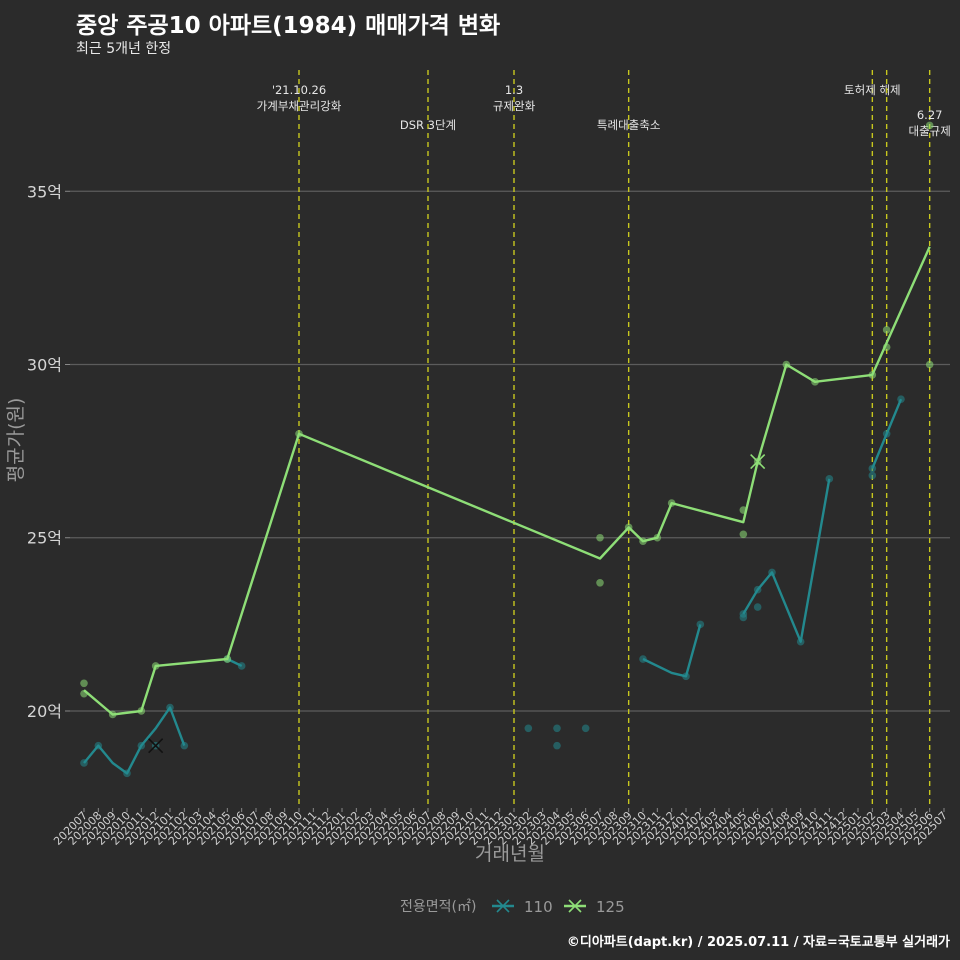 This screenshot has width=960, height=960. I want to click on event-label: 6.27, so click(930, 115).